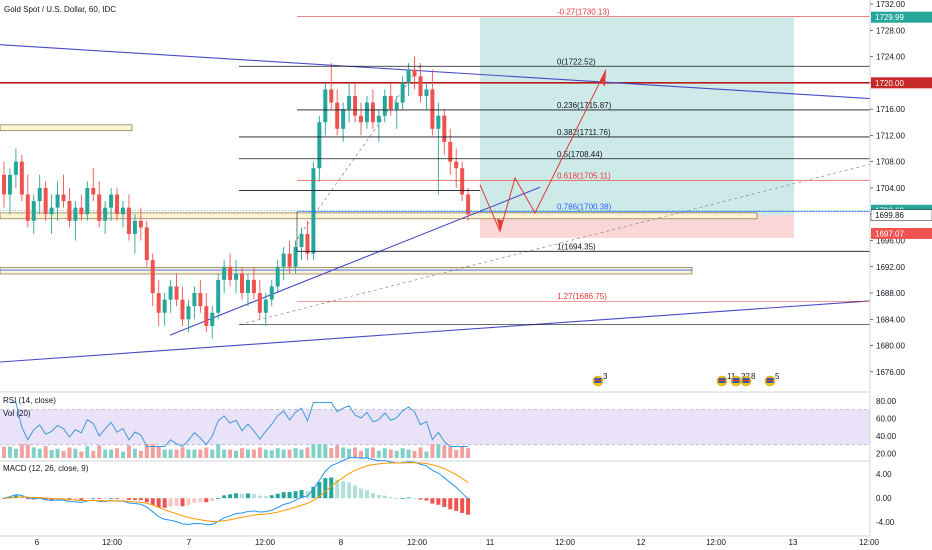 This screenshot has width=932, height=550. What do you see at coordinates (889, 83) in the screenshot?
I see `price-badge-label: 1720.00` at bounding box center [889, 83].